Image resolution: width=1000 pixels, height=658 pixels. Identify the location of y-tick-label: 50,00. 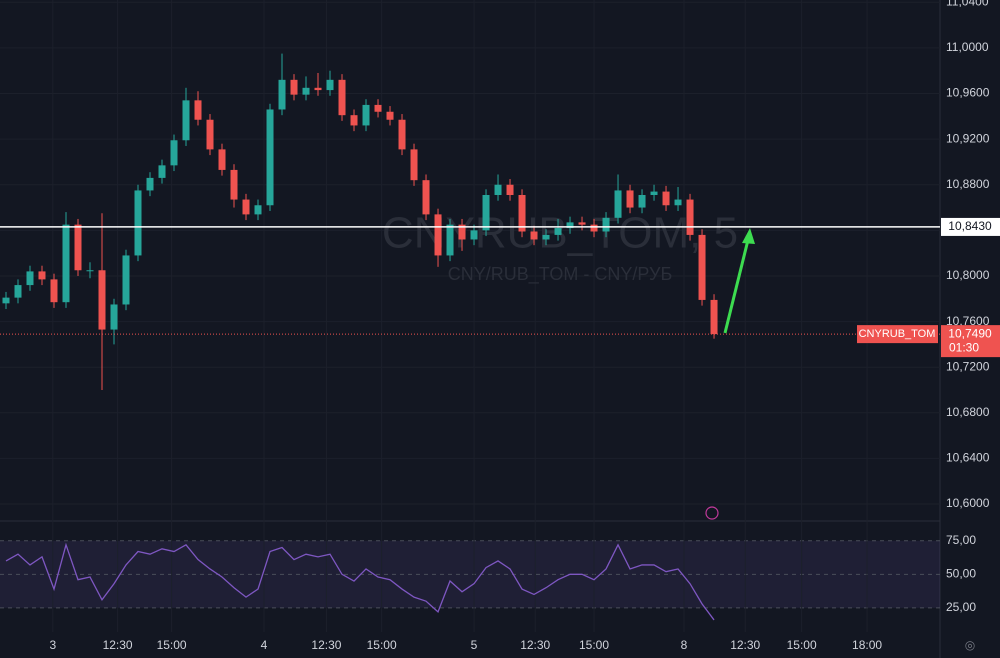
(961, 573).